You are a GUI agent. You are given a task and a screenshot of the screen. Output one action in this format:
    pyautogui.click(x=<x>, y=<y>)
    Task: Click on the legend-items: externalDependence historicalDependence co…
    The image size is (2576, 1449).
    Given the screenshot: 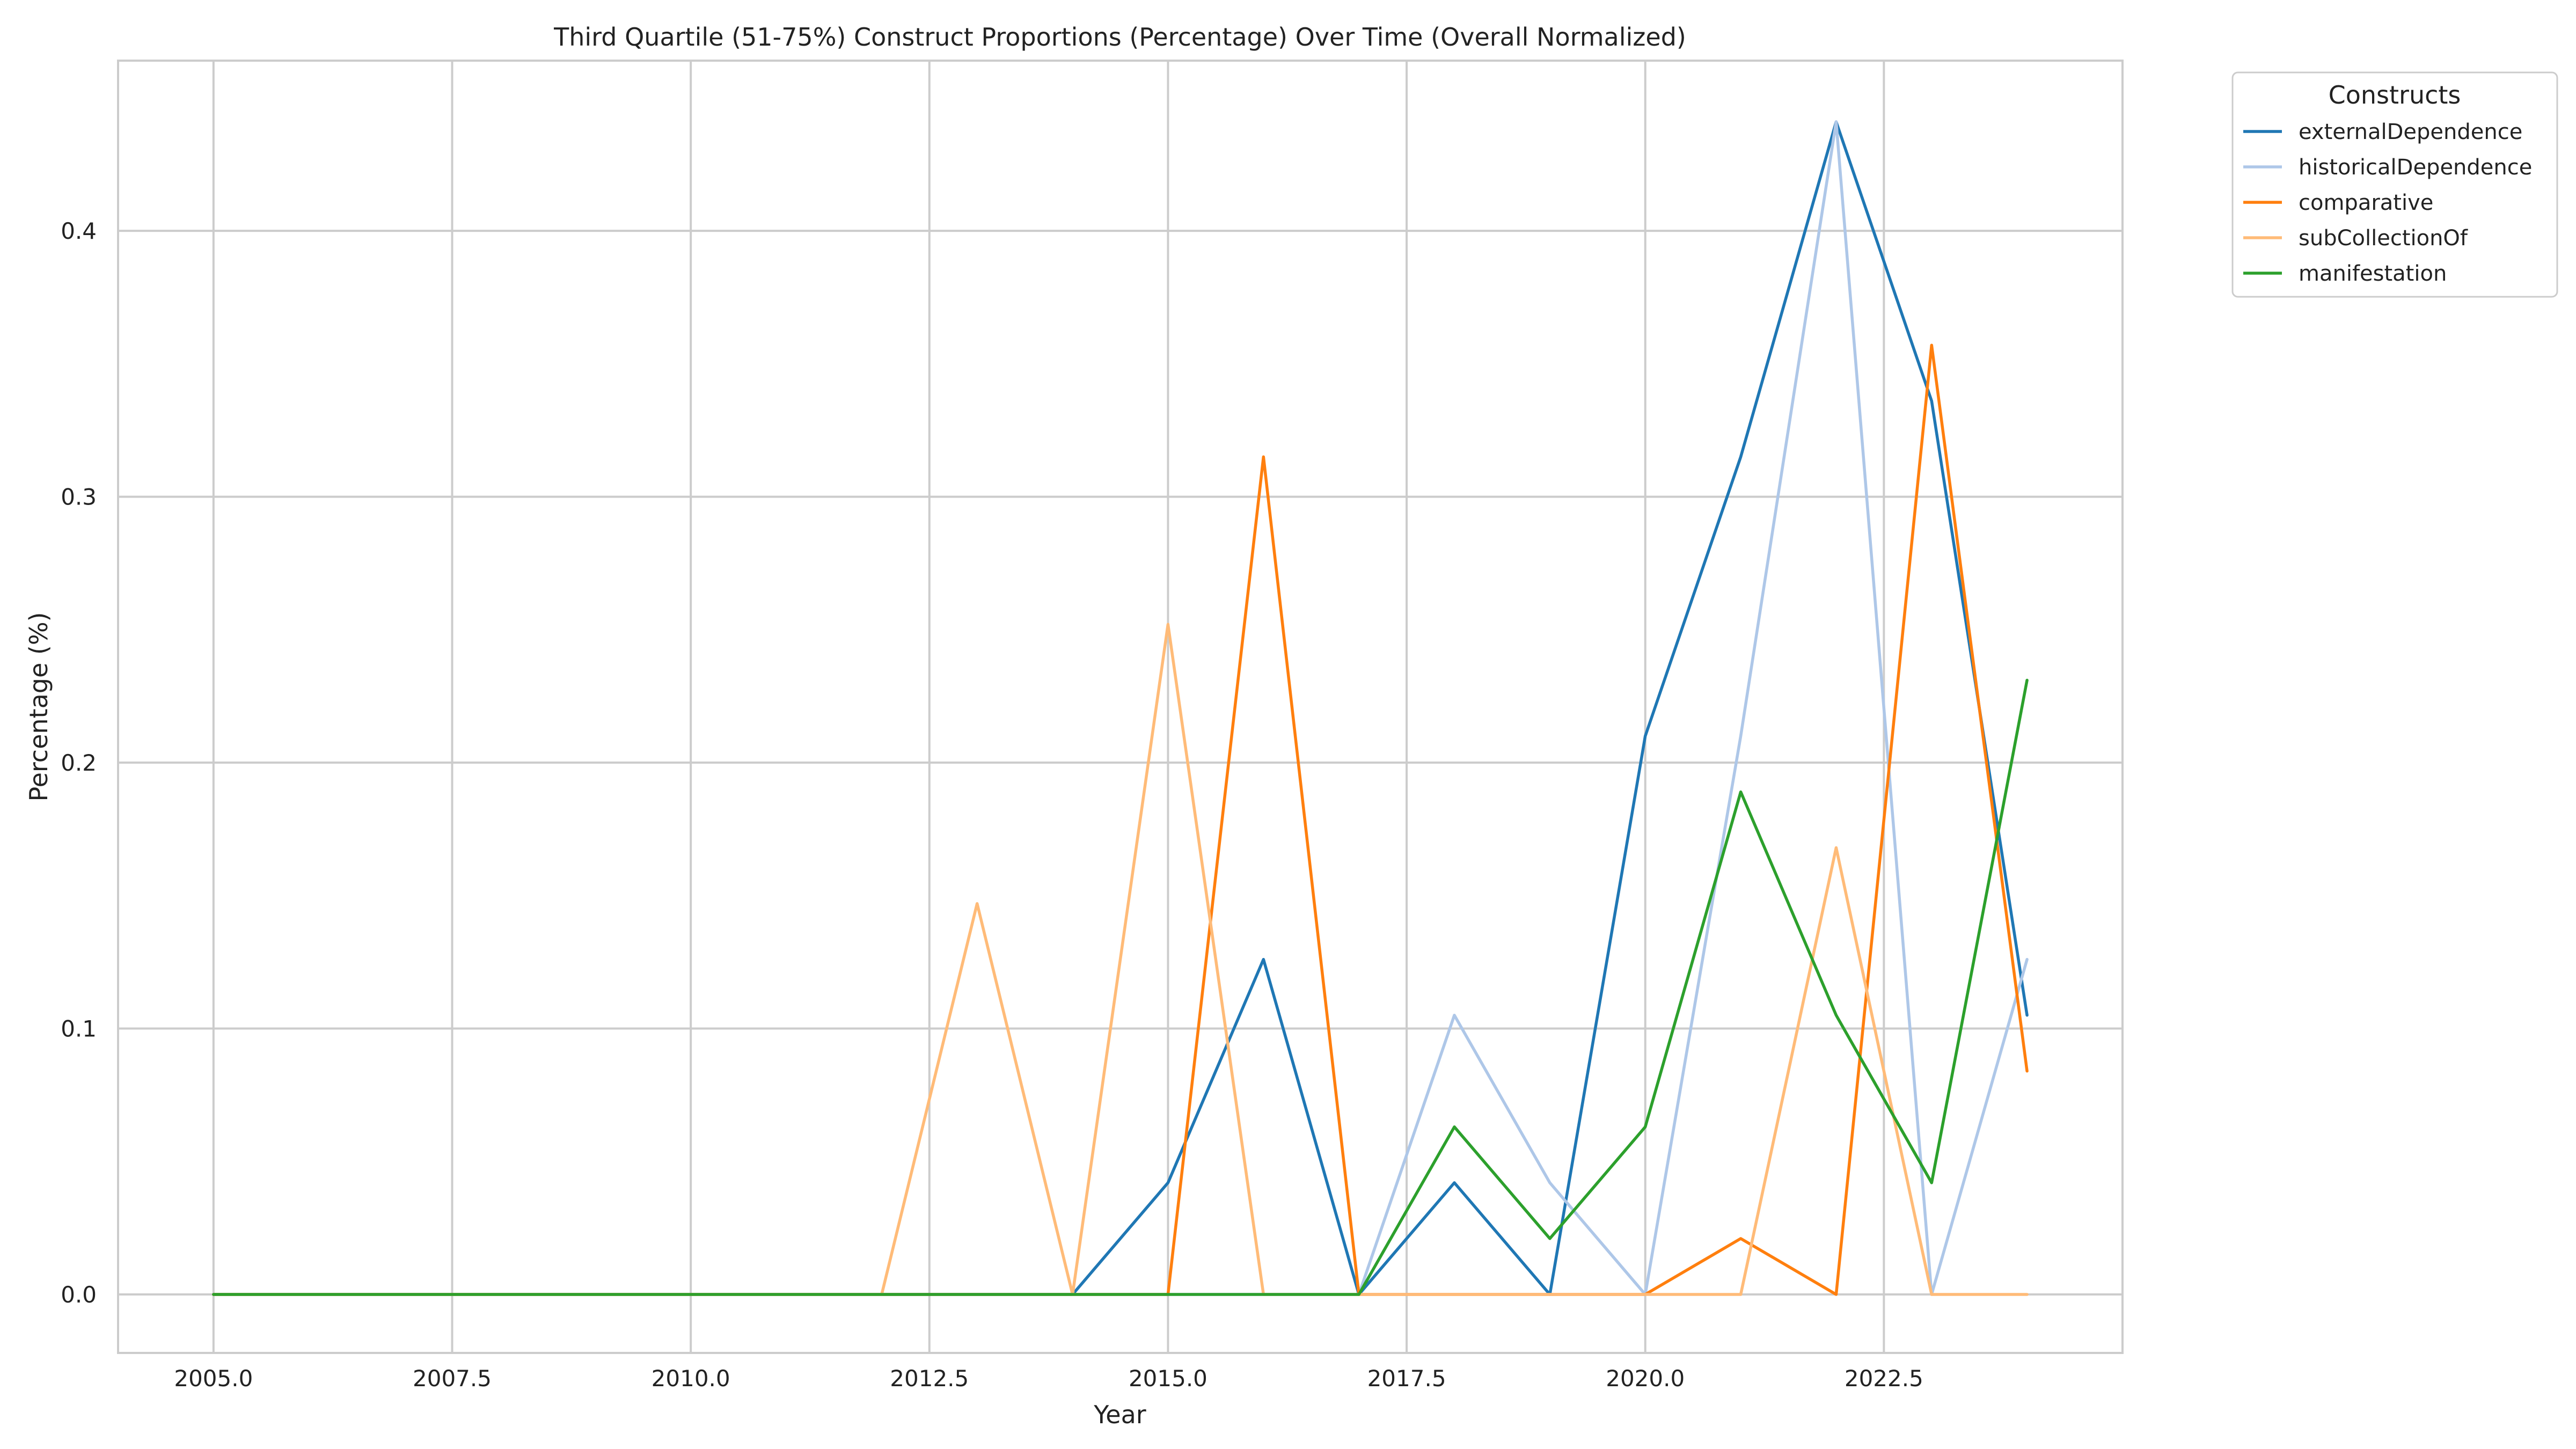 What is the action you would take?
    pyautogui.click(x=2387, y=203)
    